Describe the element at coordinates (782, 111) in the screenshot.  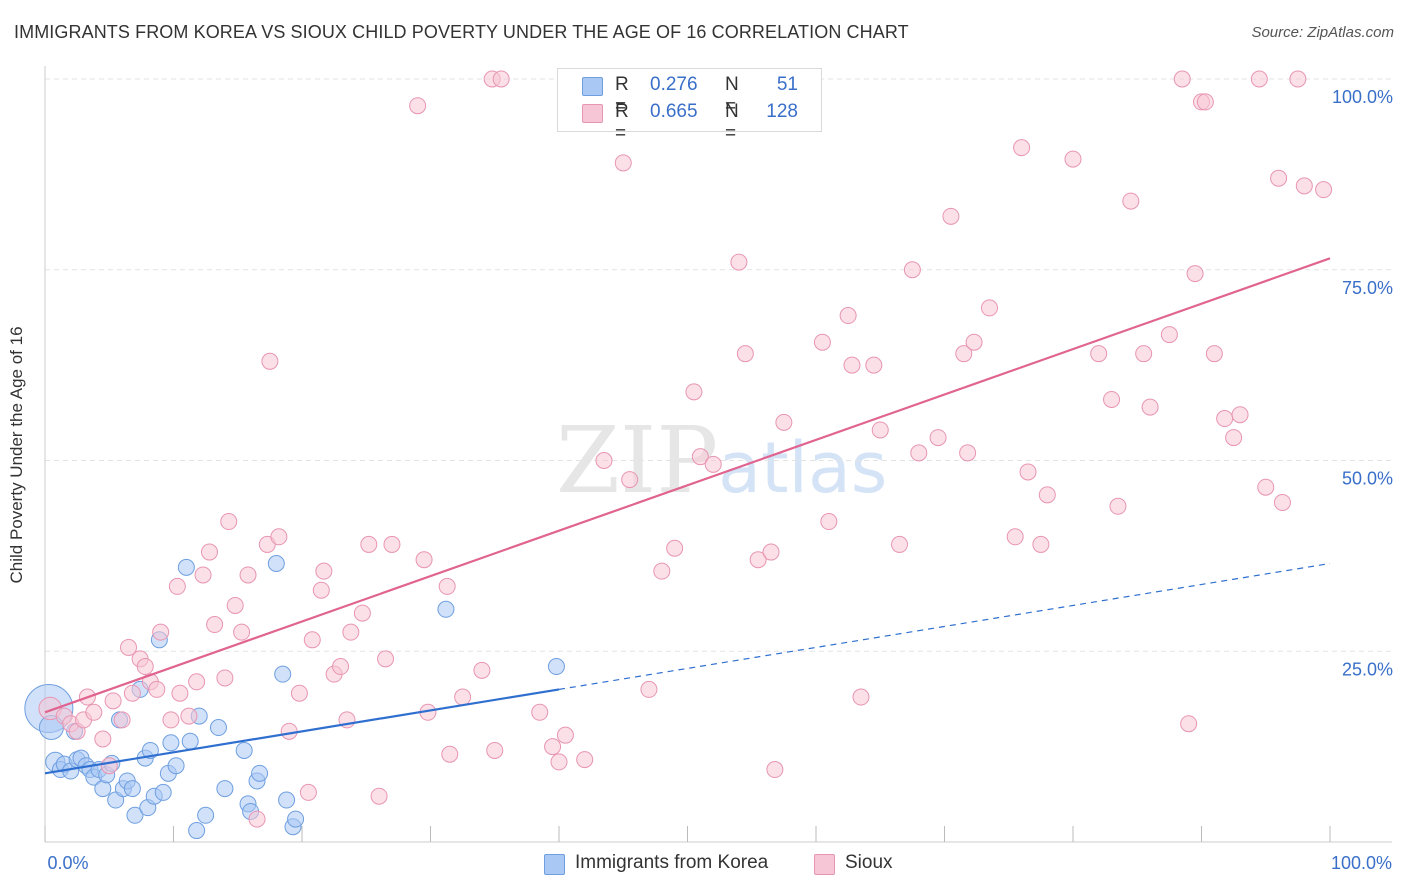
I see `legend-n-value: 128` at that location.